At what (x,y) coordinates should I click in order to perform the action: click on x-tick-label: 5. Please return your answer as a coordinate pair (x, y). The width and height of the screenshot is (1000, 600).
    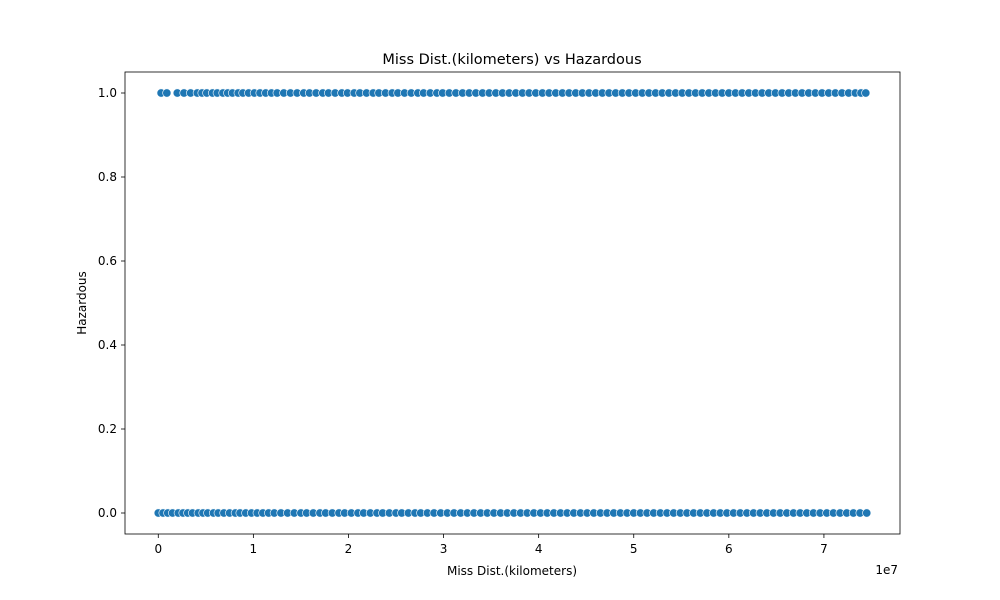
    Looking at the image, I should click on (634, 549).